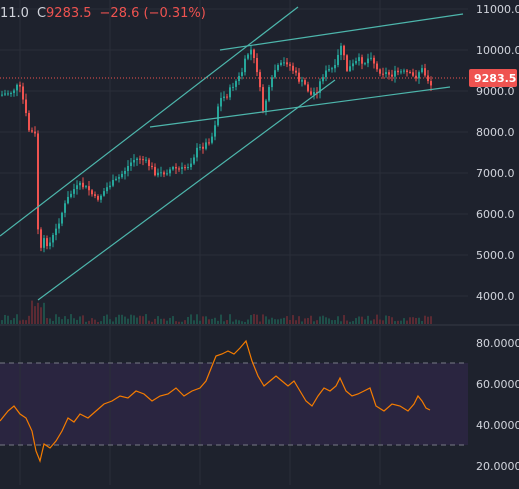 The width and height of the screenshot is (519, 489). Describe the element at coordinates (152, 13) in the screenshot. I see `legend-change: −28.6 (−0.31%)` at that location.